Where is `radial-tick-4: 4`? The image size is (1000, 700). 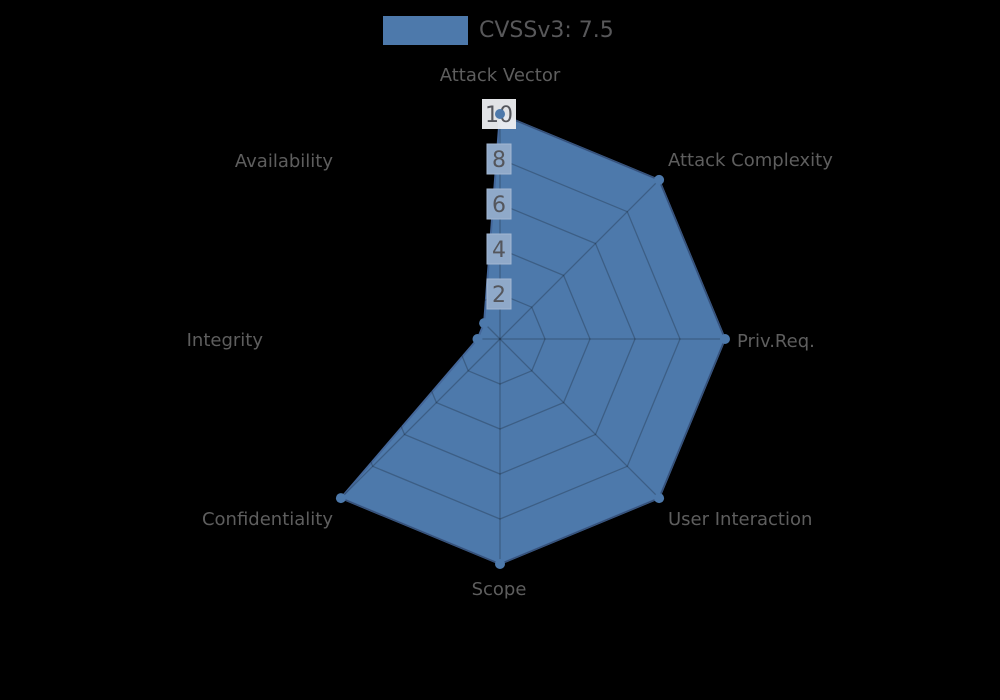 radial-tick-4: 4 is located at coordinates (499, 249).